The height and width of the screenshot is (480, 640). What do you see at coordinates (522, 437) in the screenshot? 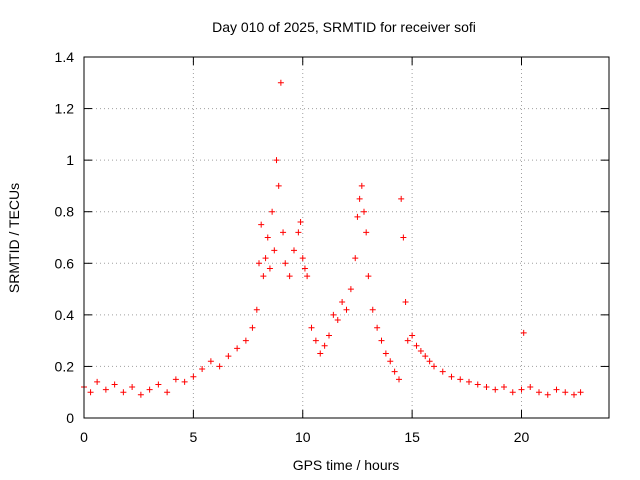
I see `x-tick-label: 20` at bounding box center [522, 437].